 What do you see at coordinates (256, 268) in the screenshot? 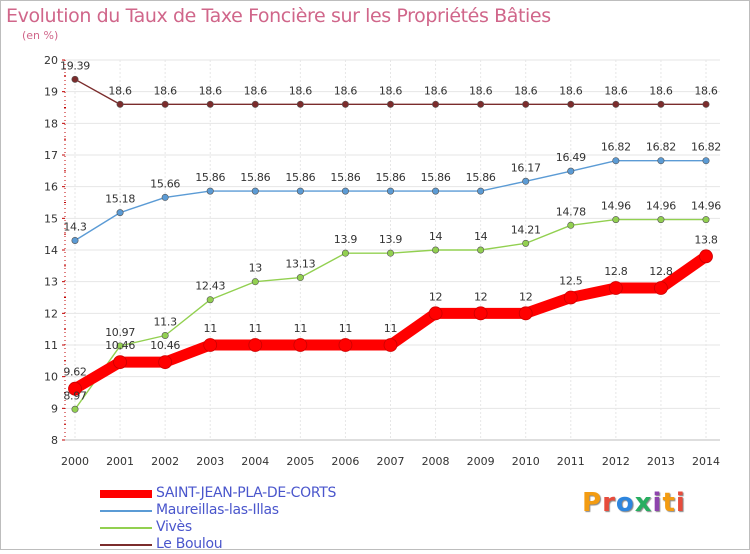
I see `data-label: 13` at bounding box center [256, 268].